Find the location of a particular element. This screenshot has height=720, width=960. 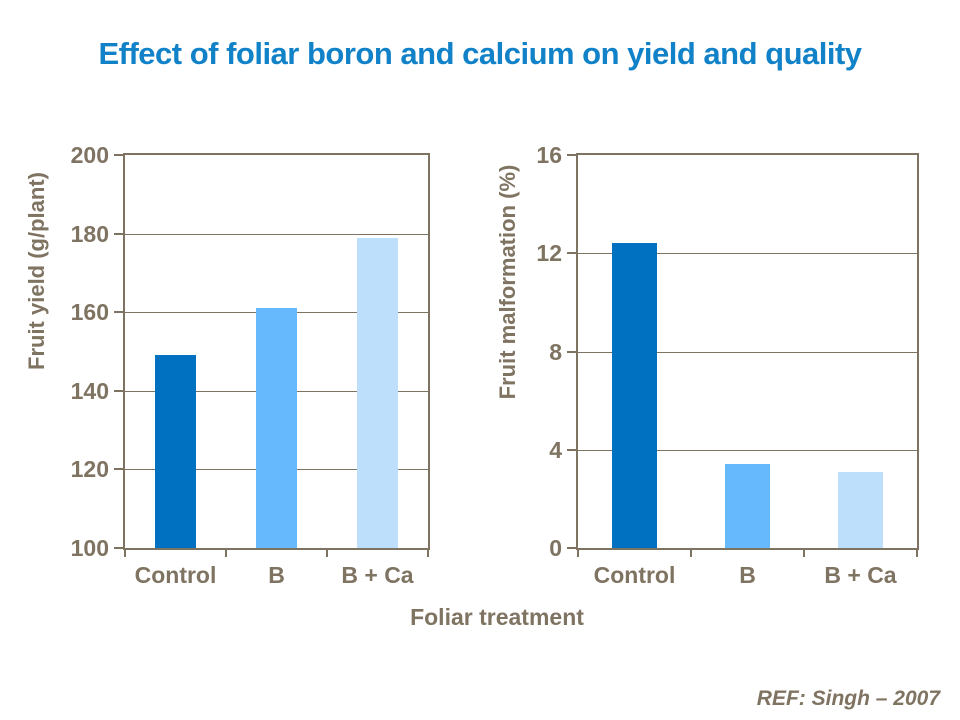

y-axis-tick-label: 140 is located at coordinates (89, 391).